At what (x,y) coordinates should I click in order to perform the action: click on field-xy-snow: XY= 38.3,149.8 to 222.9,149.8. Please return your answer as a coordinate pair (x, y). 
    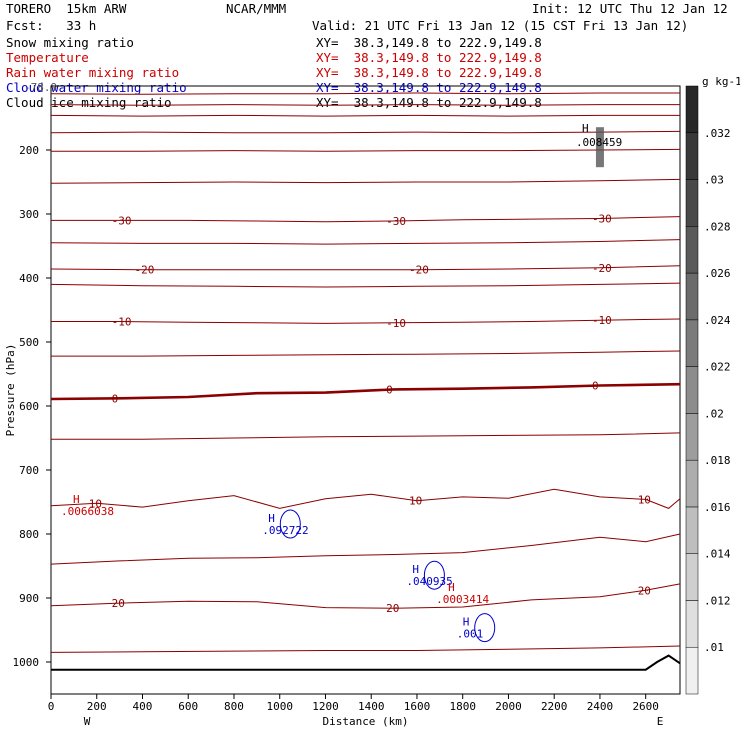
    Looking at the image, I should click on (429, 42).